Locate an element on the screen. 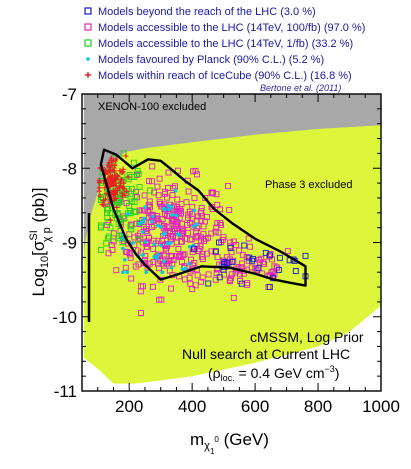  y-tick-label: -8 is located at coordinates (69, 168).